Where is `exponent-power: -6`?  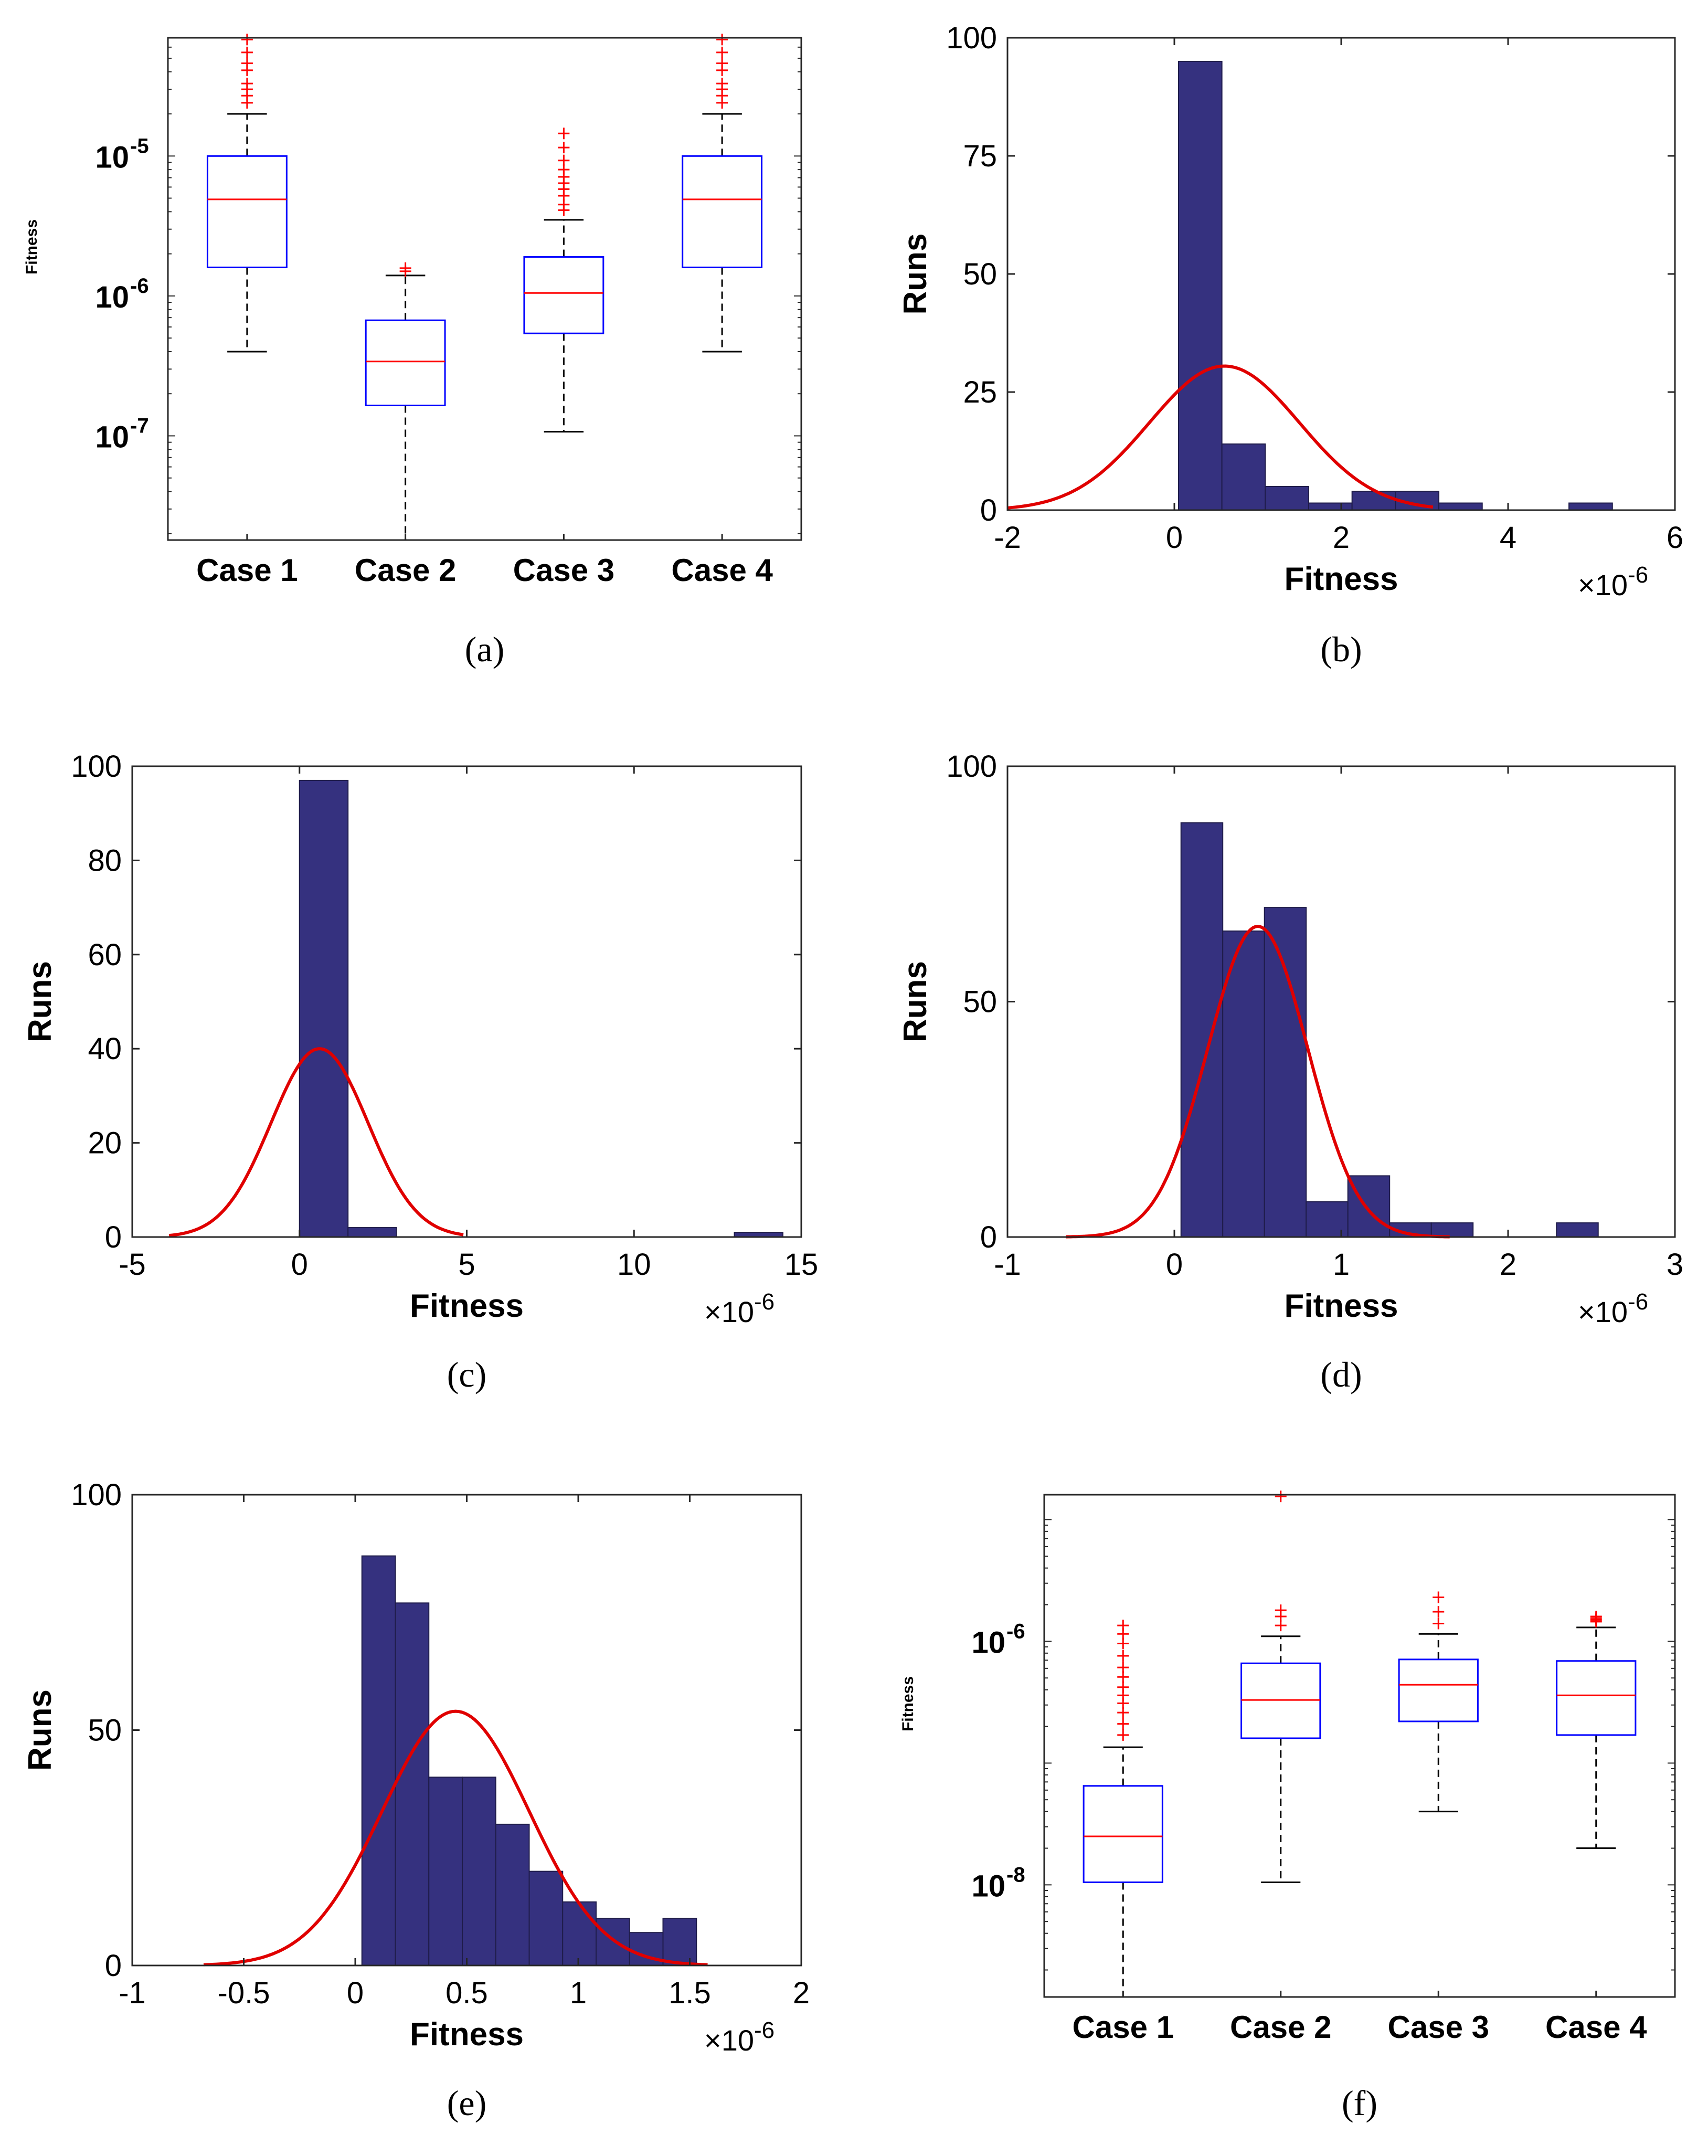 exponent-power: -6 is located at coordinates (764, 2030).